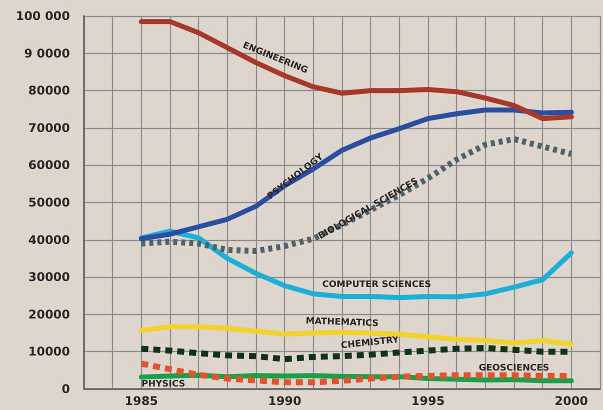  What do you see at coordinates (49, 127) in the screenshot?
I see `y-tick-label: 70000` at bounding box center [49, 127].